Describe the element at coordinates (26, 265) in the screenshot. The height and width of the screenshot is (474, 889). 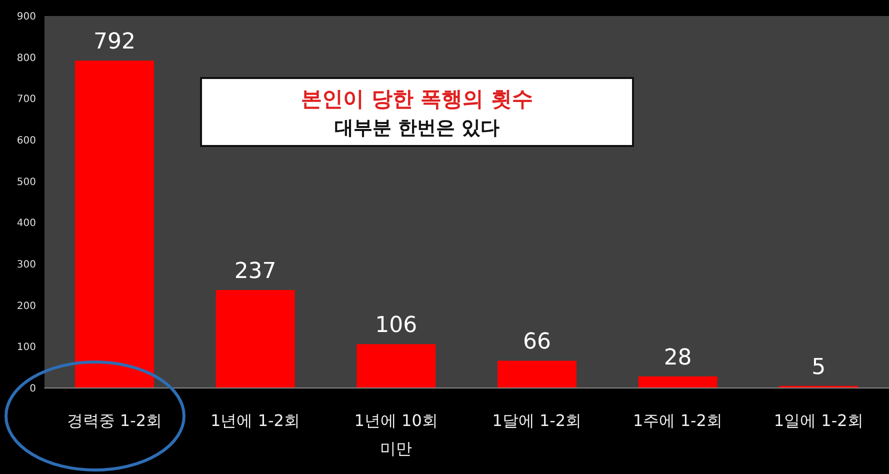
I see `y-tick-label: 300` at that location.